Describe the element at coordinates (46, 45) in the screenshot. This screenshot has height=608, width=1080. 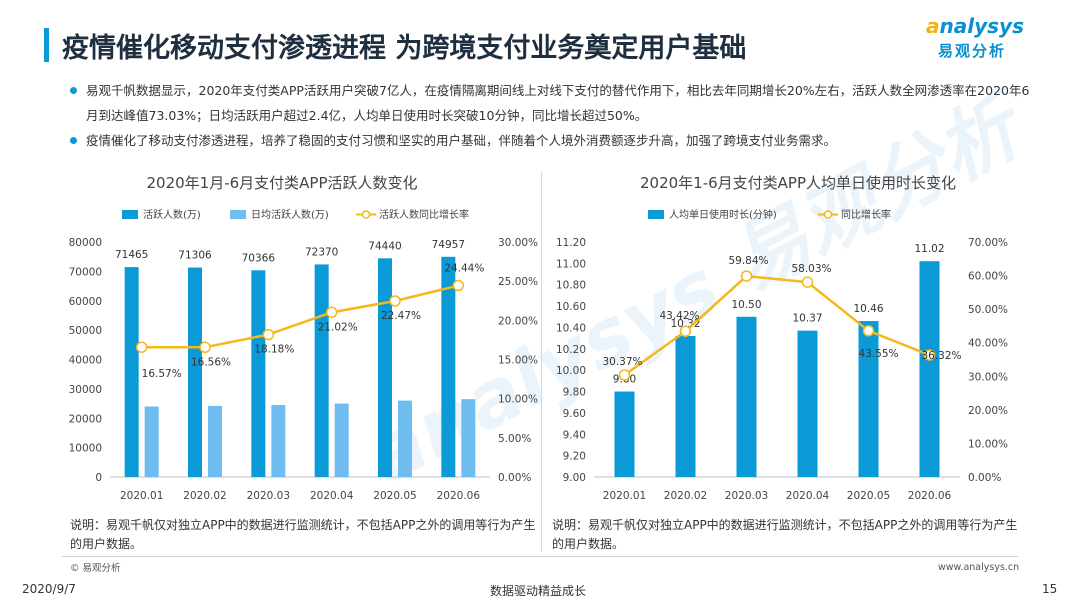
I see `title-accent-bar` at that location.